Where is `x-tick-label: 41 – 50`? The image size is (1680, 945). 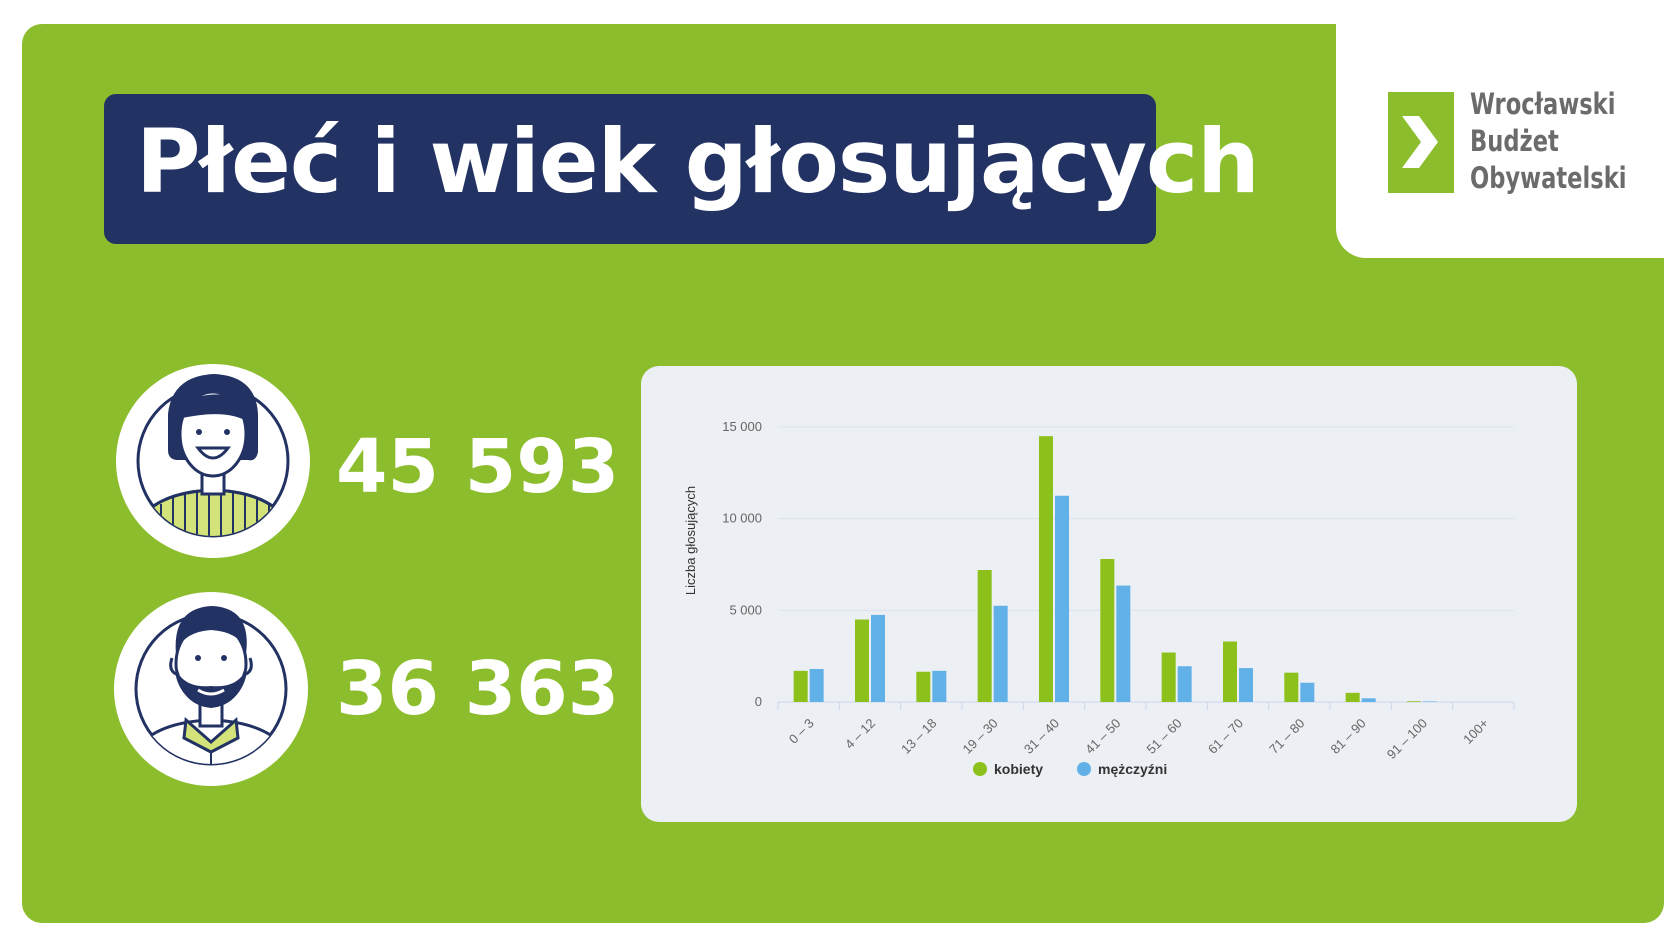 x-tick-label: 41 – 50 is located at coordinates (1102, 736).